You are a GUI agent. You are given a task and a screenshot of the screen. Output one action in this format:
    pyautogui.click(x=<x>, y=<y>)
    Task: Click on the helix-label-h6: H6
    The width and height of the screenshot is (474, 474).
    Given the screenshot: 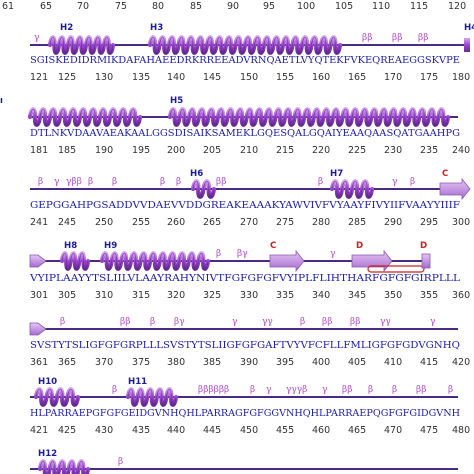 What is the action you would take?
    pyautogui.click(x=196, y=174)
    